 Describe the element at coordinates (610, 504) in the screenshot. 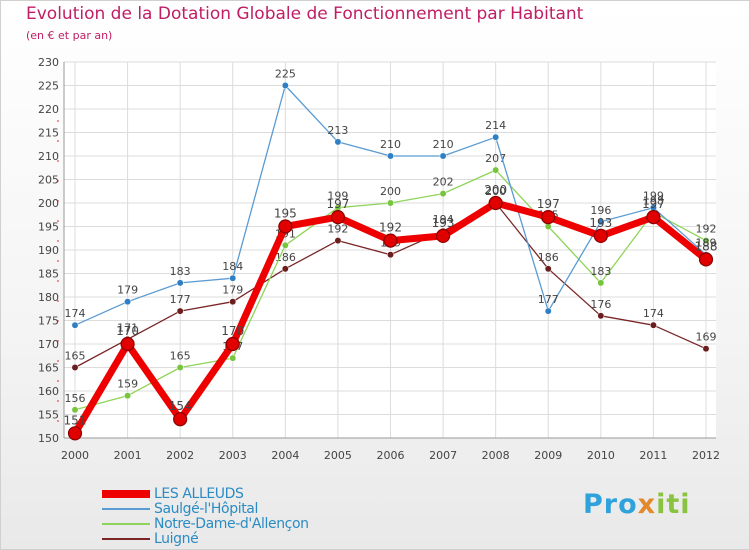

I see `logo-part-1: Pro` at that location.